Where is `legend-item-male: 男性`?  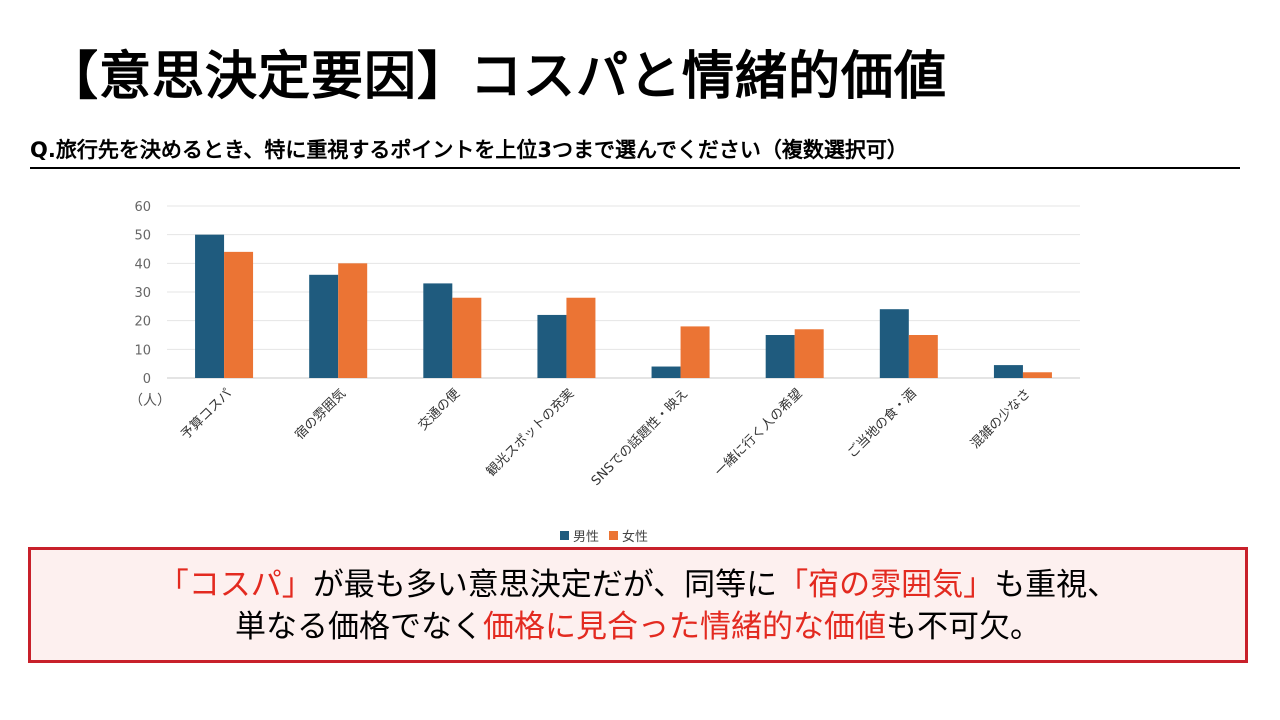 legend-item-male: 男性 is located at coordinates (579, 535).